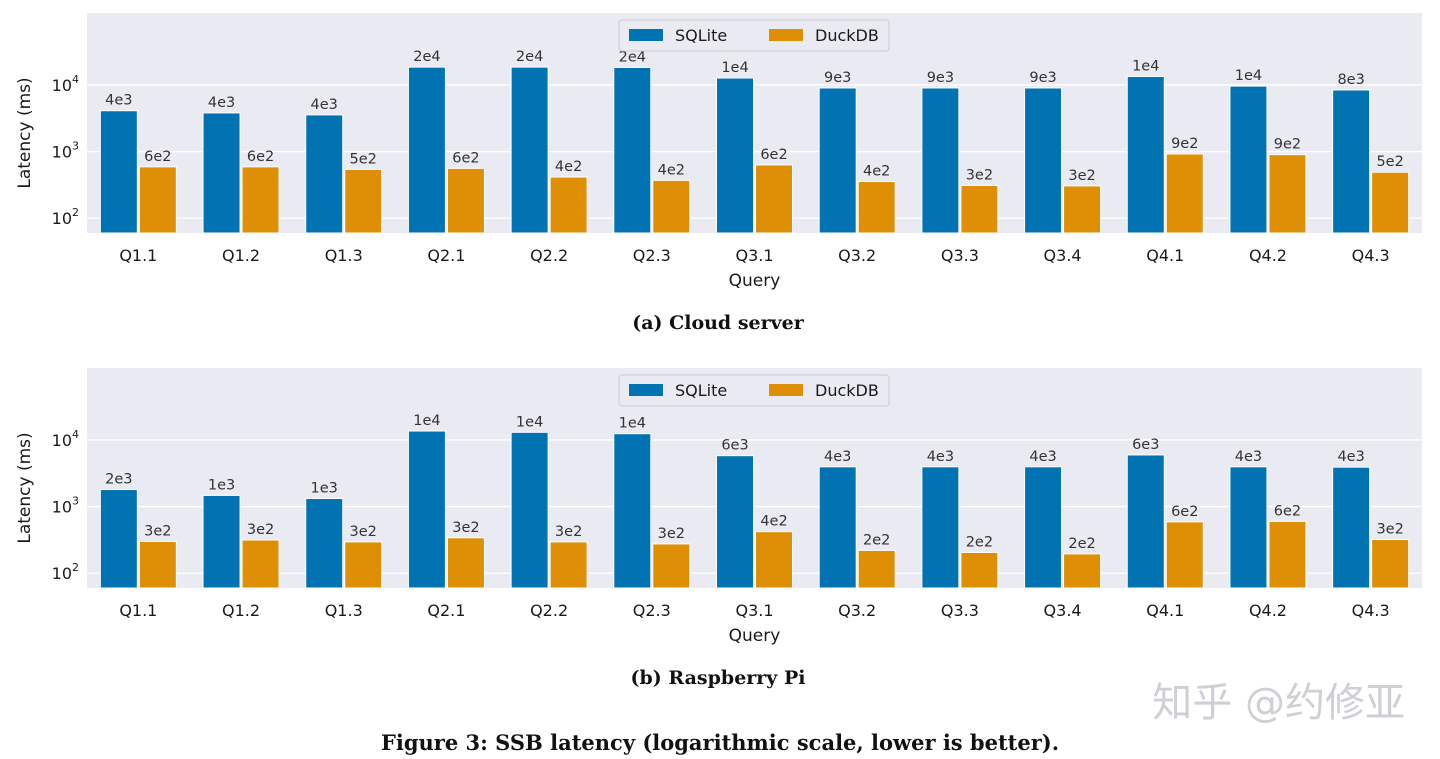  I want to click on legend-label-sqlite: SQLite, so click(701, 390).